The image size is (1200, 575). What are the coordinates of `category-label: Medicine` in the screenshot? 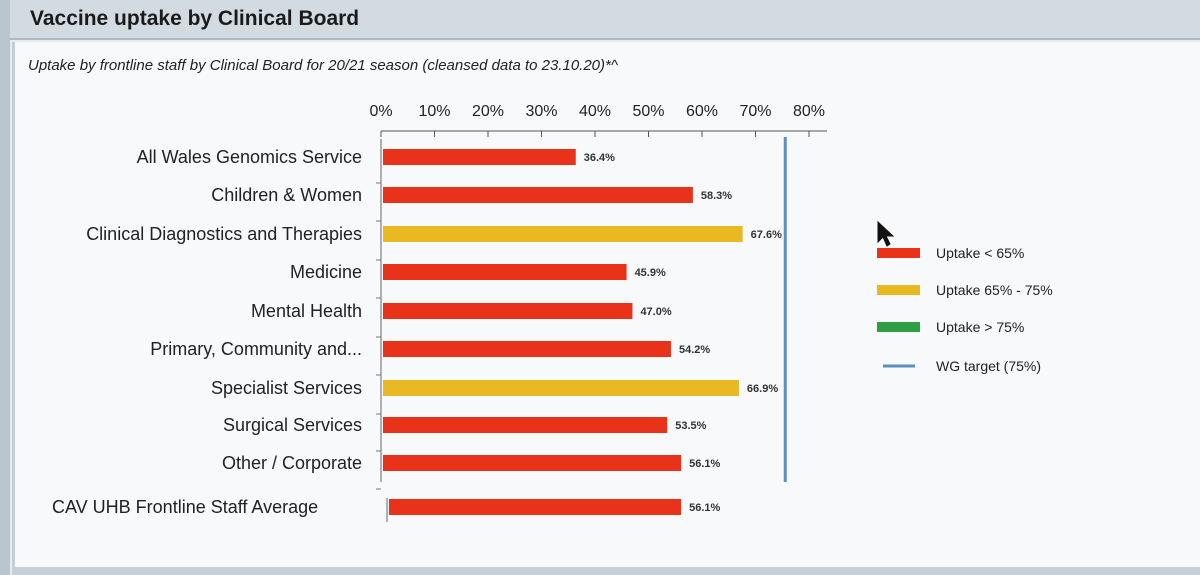 It's located at (326, 272).